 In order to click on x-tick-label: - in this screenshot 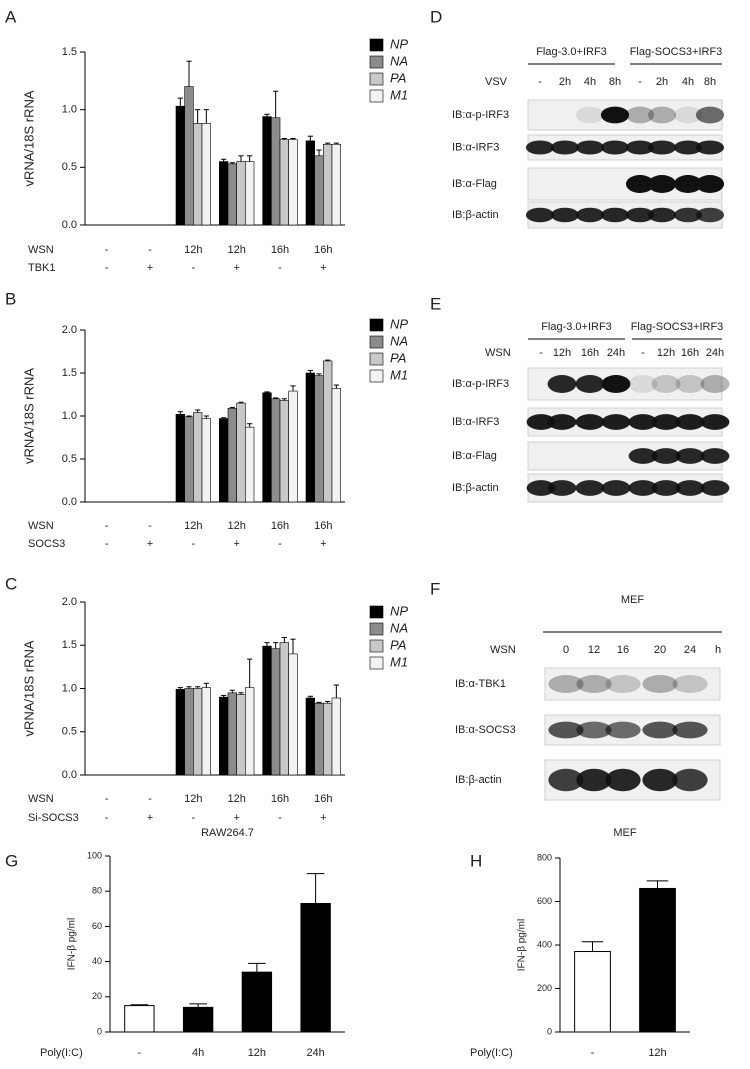, I will do `click(593, 1053)`.